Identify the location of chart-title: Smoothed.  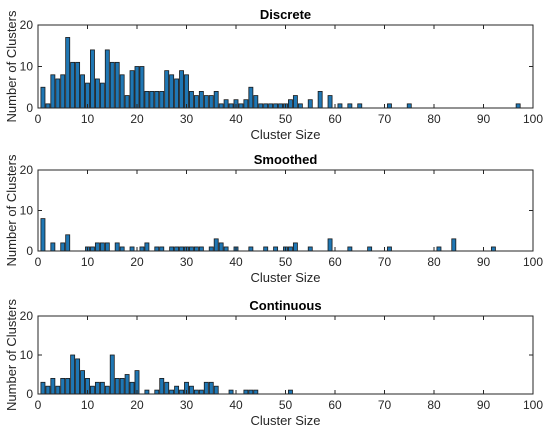
(286, 159).